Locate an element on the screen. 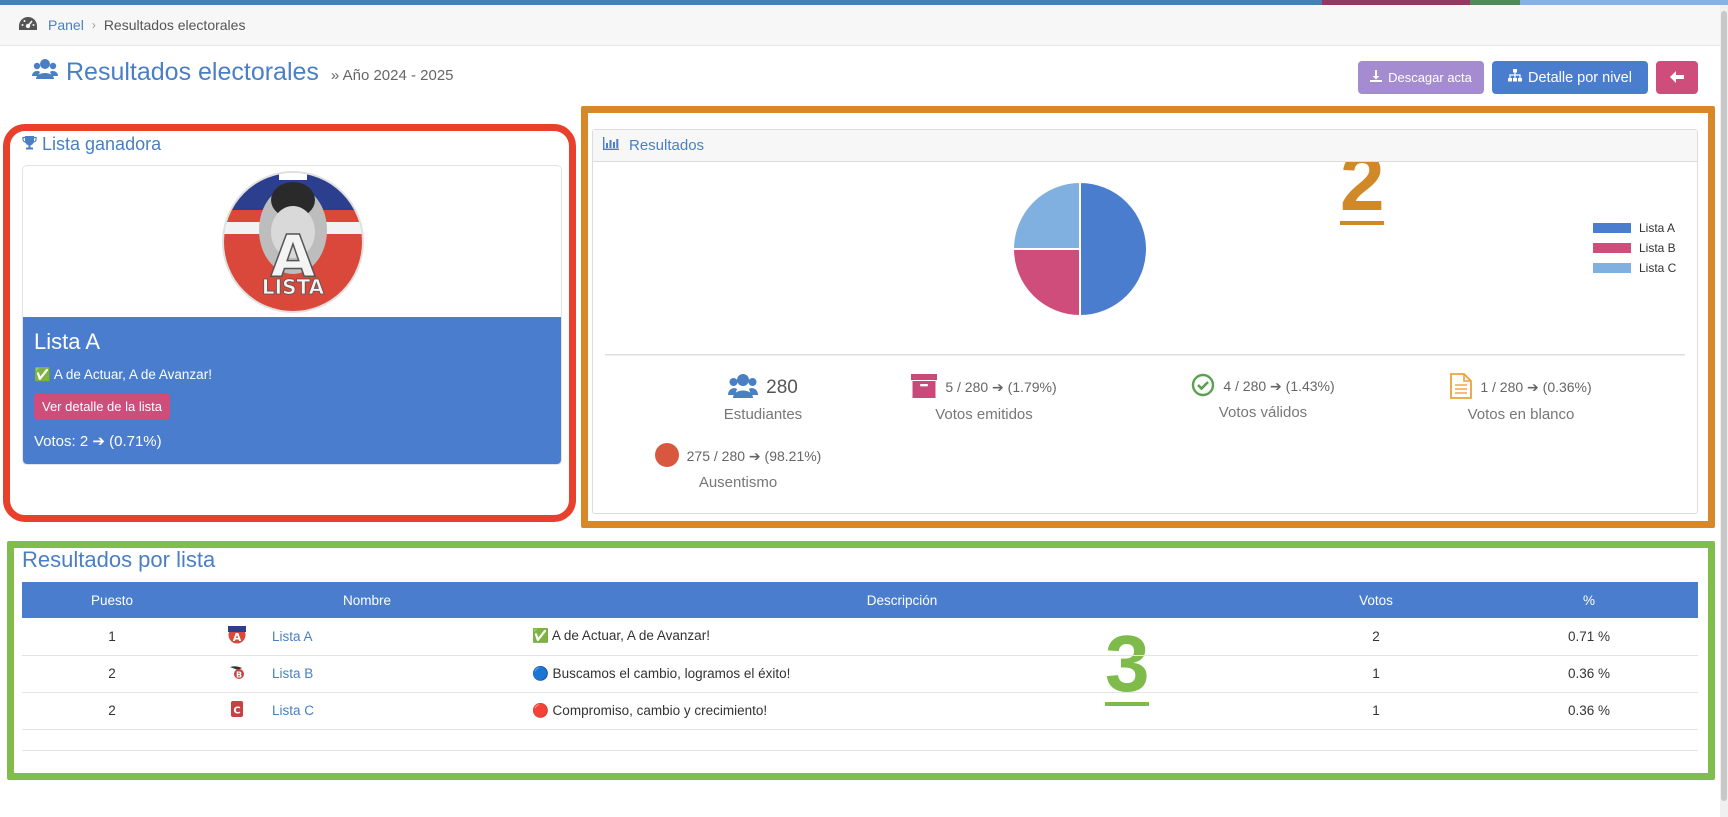 This screenshot has width=1728, height=817. winner-description: ✅ A de Actuar, A de Avanzar! is located at coordinates (123, 374).